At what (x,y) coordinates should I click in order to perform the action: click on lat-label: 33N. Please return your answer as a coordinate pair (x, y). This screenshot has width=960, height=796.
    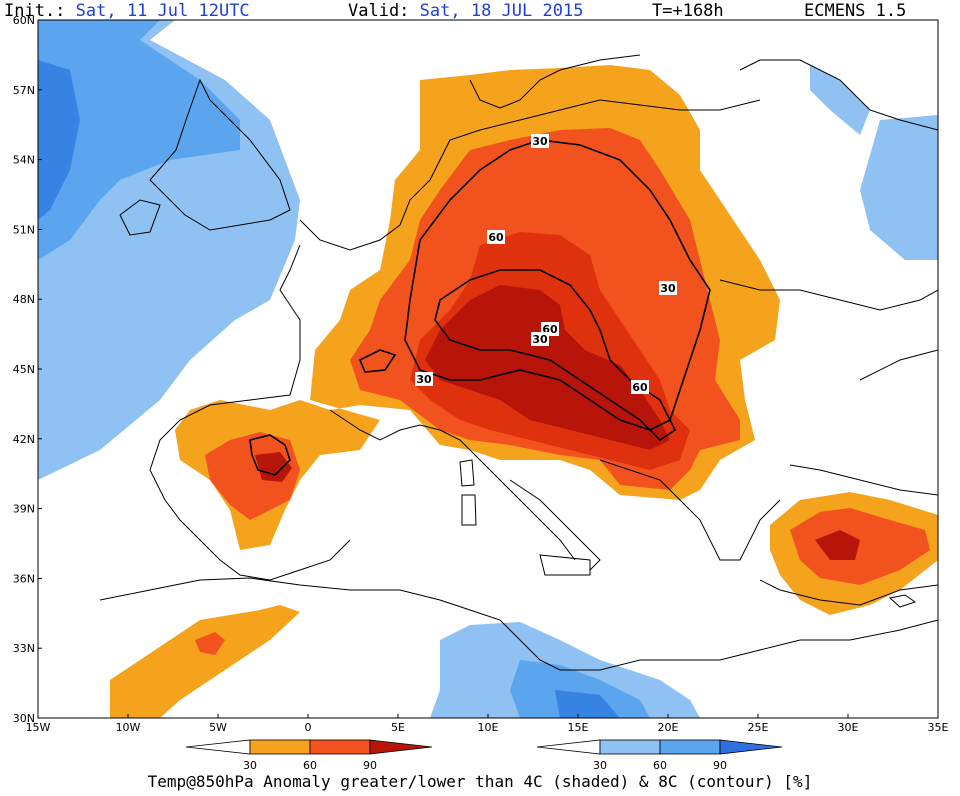
    Looking at the image, I should click on (24, 648).